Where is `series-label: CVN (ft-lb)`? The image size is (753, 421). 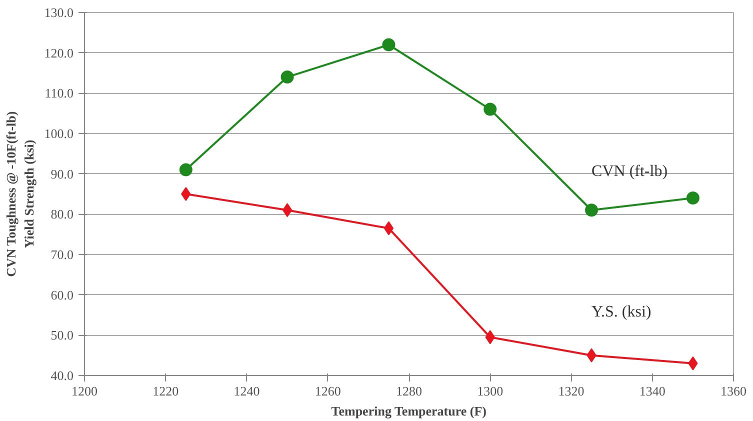 series-label: CVN (ft-lb) is located at coordinates (630, 171).